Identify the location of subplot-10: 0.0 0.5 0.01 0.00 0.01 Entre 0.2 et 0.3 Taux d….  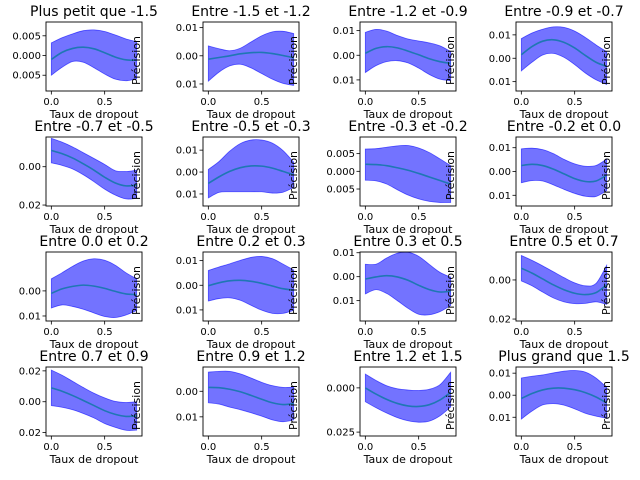
(241, 292).